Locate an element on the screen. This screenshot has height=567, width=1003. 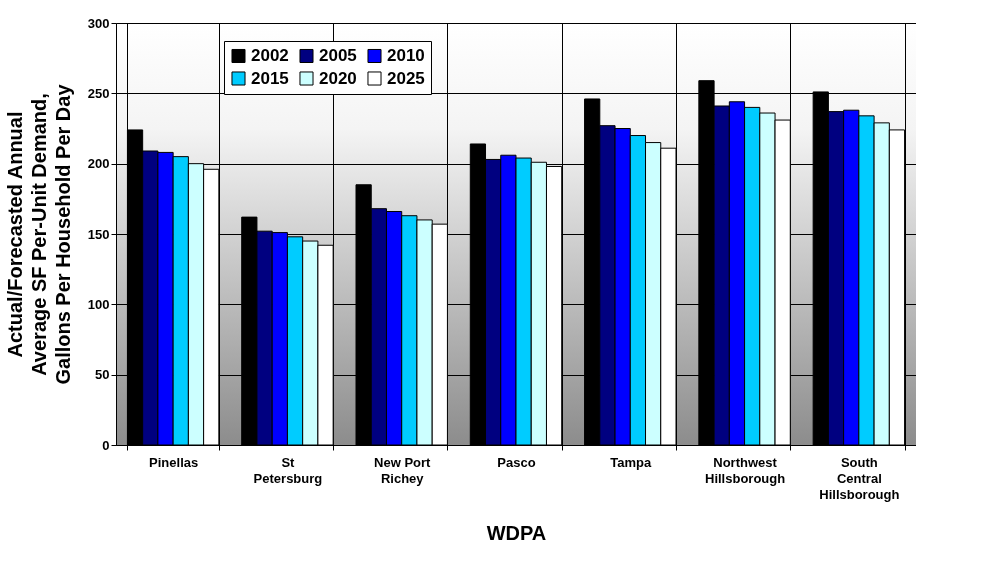
legend-label: 2002 is located at coordinates (270, 55).